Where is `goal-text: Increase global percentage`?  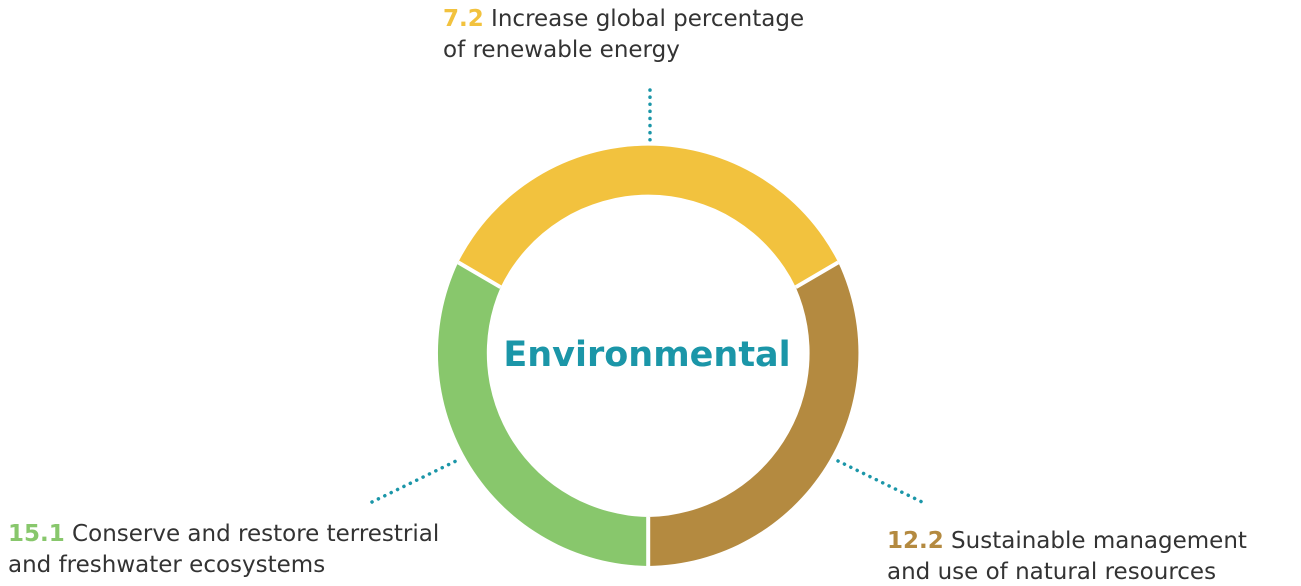 goal-text: Increase global percentage is located at coordinates (644, 19).